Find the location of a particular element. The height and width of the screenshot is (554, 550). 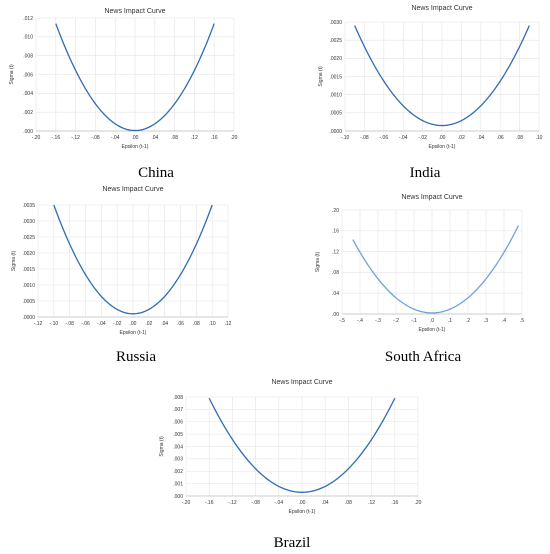

x-tick-label: .12 is located at coordinates (194, 138).